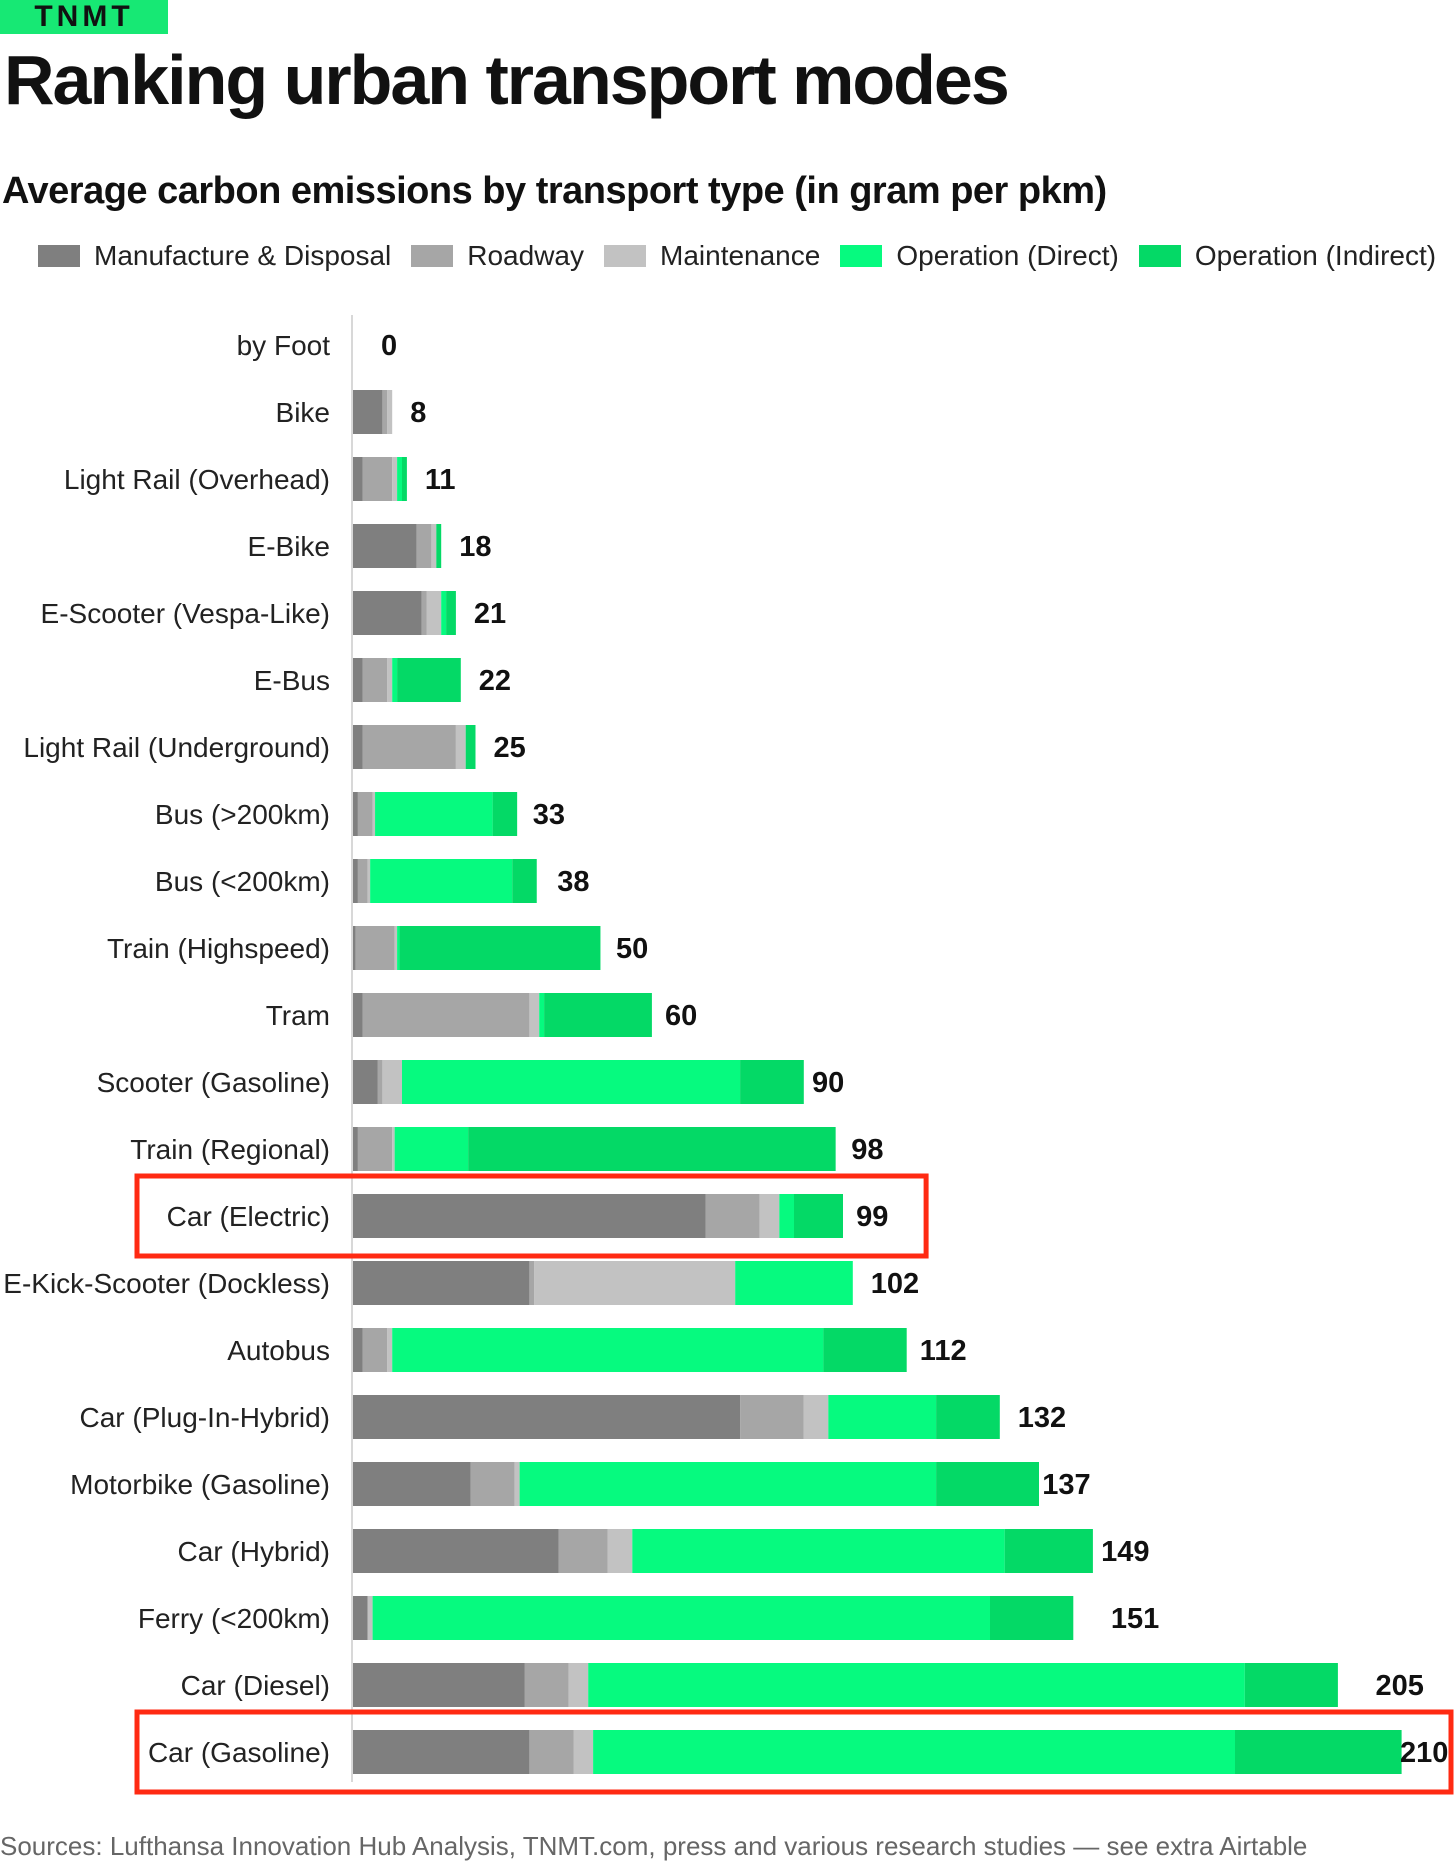  I want to click on value-label: 11, so click(440, 480).